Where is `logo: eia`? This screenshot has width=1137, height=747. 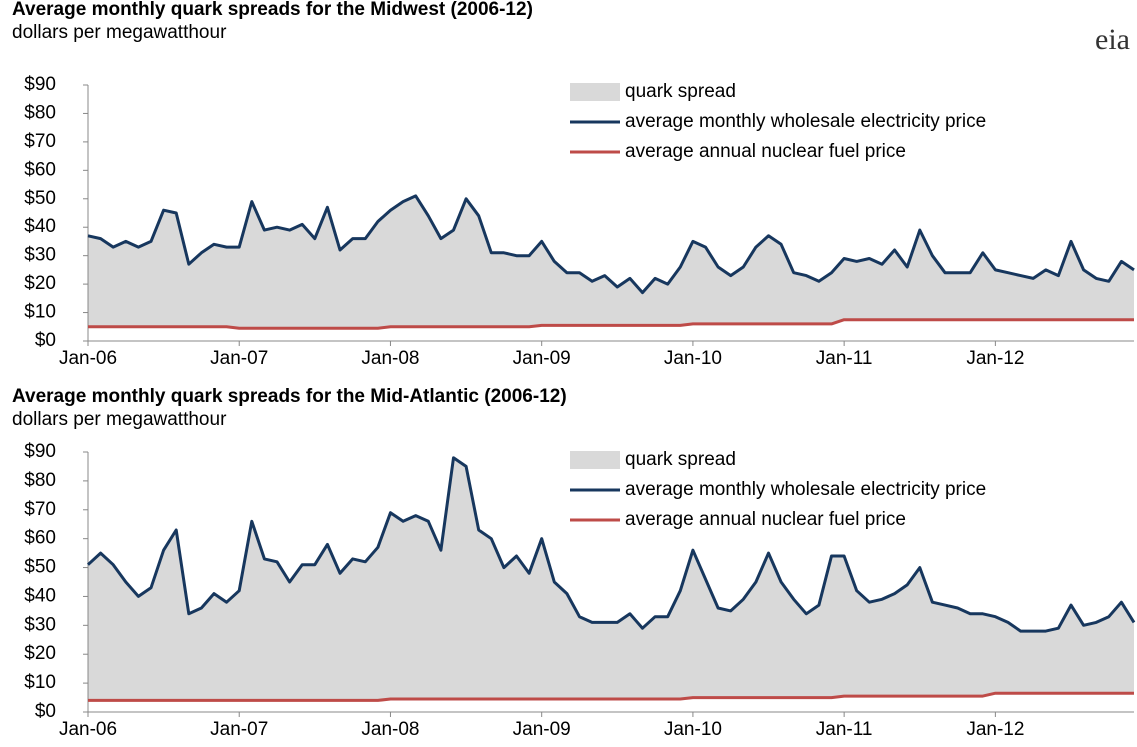
logo: eia is located at coordinates (1112, 39).